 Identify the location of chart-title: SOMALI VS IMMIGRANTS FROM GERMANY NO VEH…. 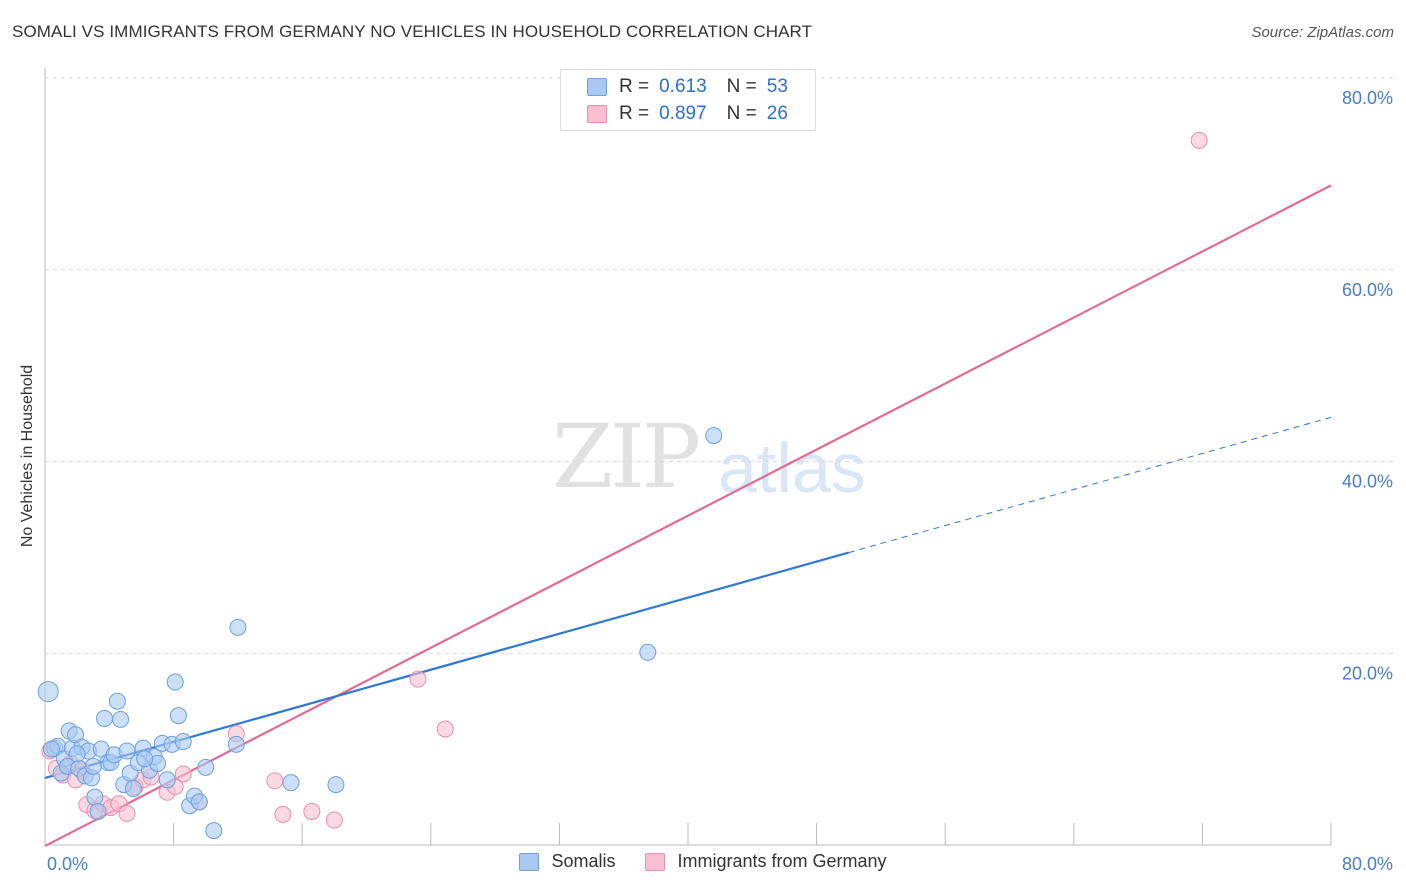
(412, 31).